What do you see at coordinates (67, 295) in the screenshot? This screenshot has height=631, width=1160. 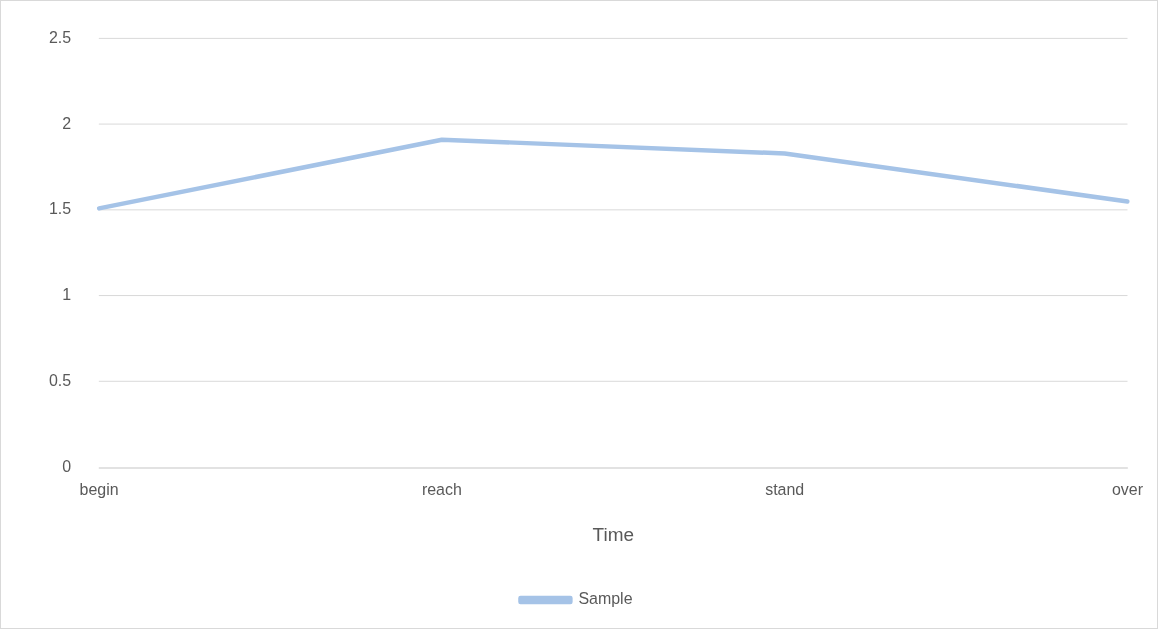 I see `y-tick-label: 1` at bounding box center [67, 295].